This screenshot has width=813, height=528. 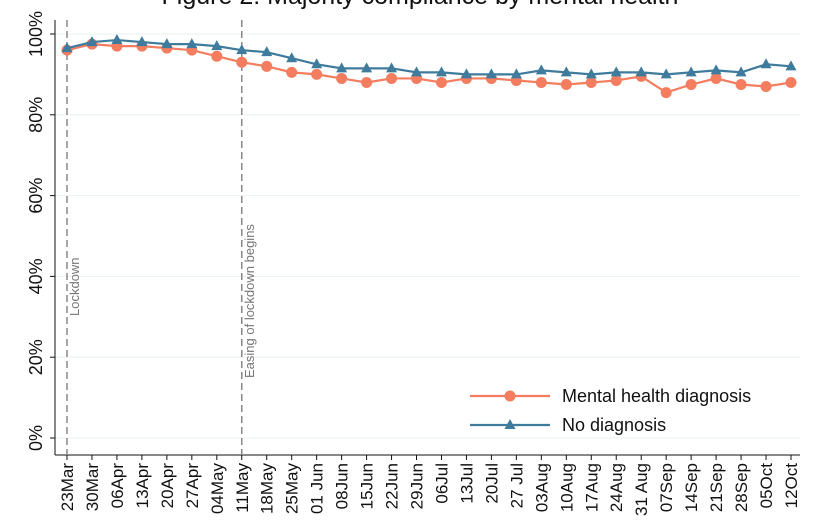 I want to click on legend-label: Mental health diagnosis, so click(x=656, y=396).